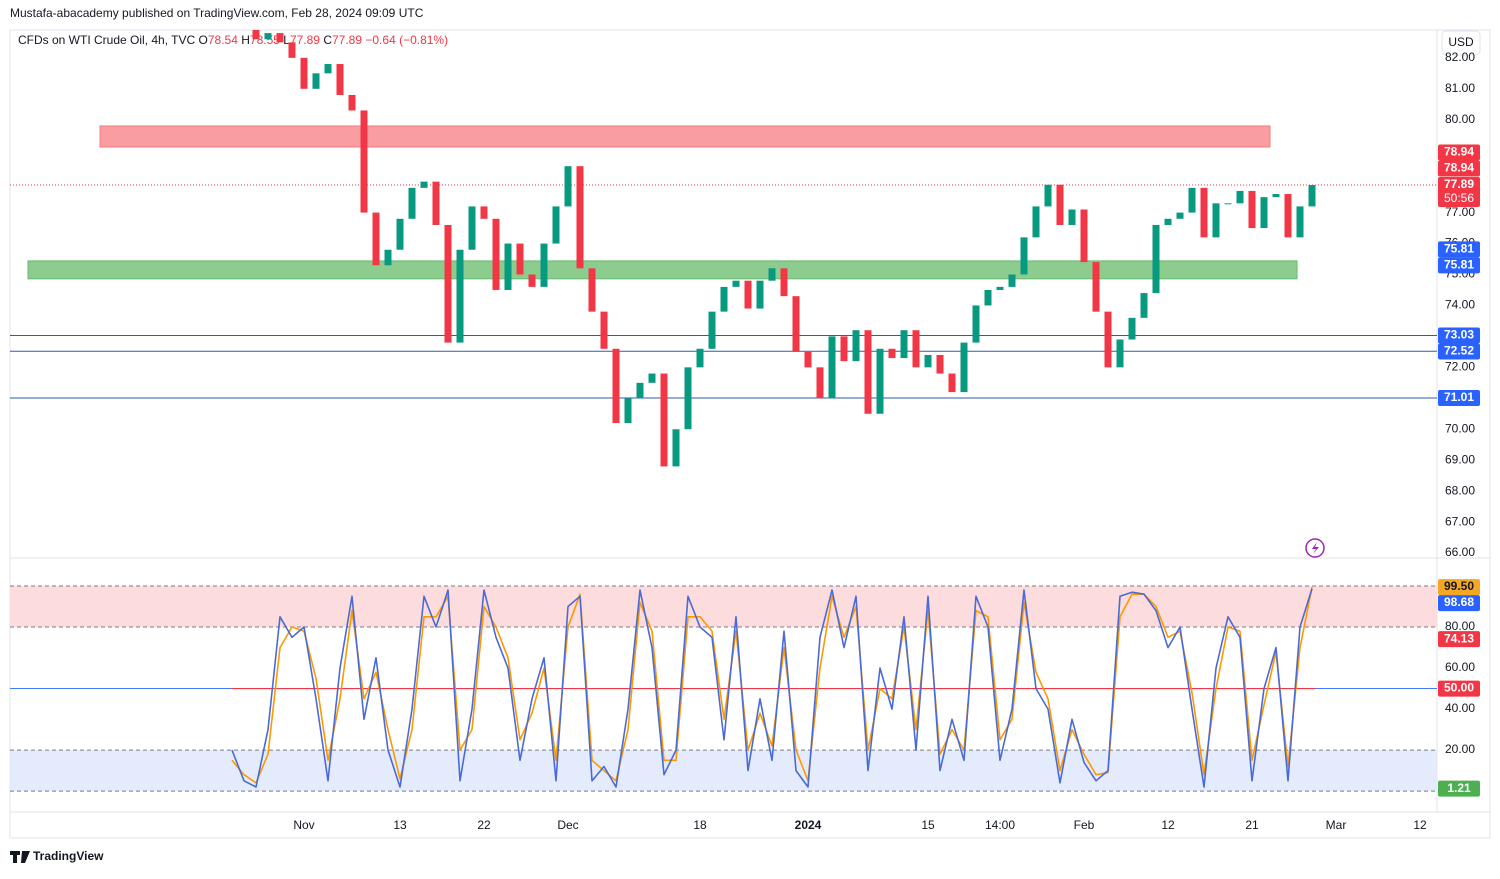 The image size is (1500, 879). Describe the element at coordinates (1420, 825) in the screenshot. I see `x-tick-label: 12` at that location.